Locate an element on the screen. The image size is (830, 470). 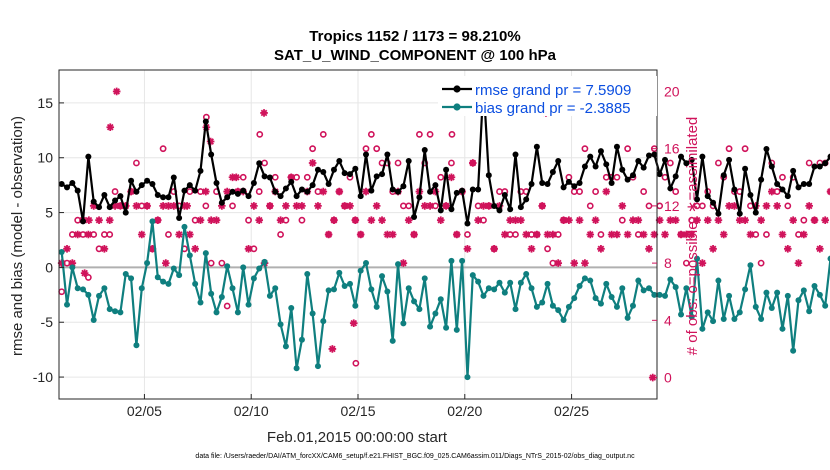
y2-tick-label: 16 is located at coordinates (672, 149).